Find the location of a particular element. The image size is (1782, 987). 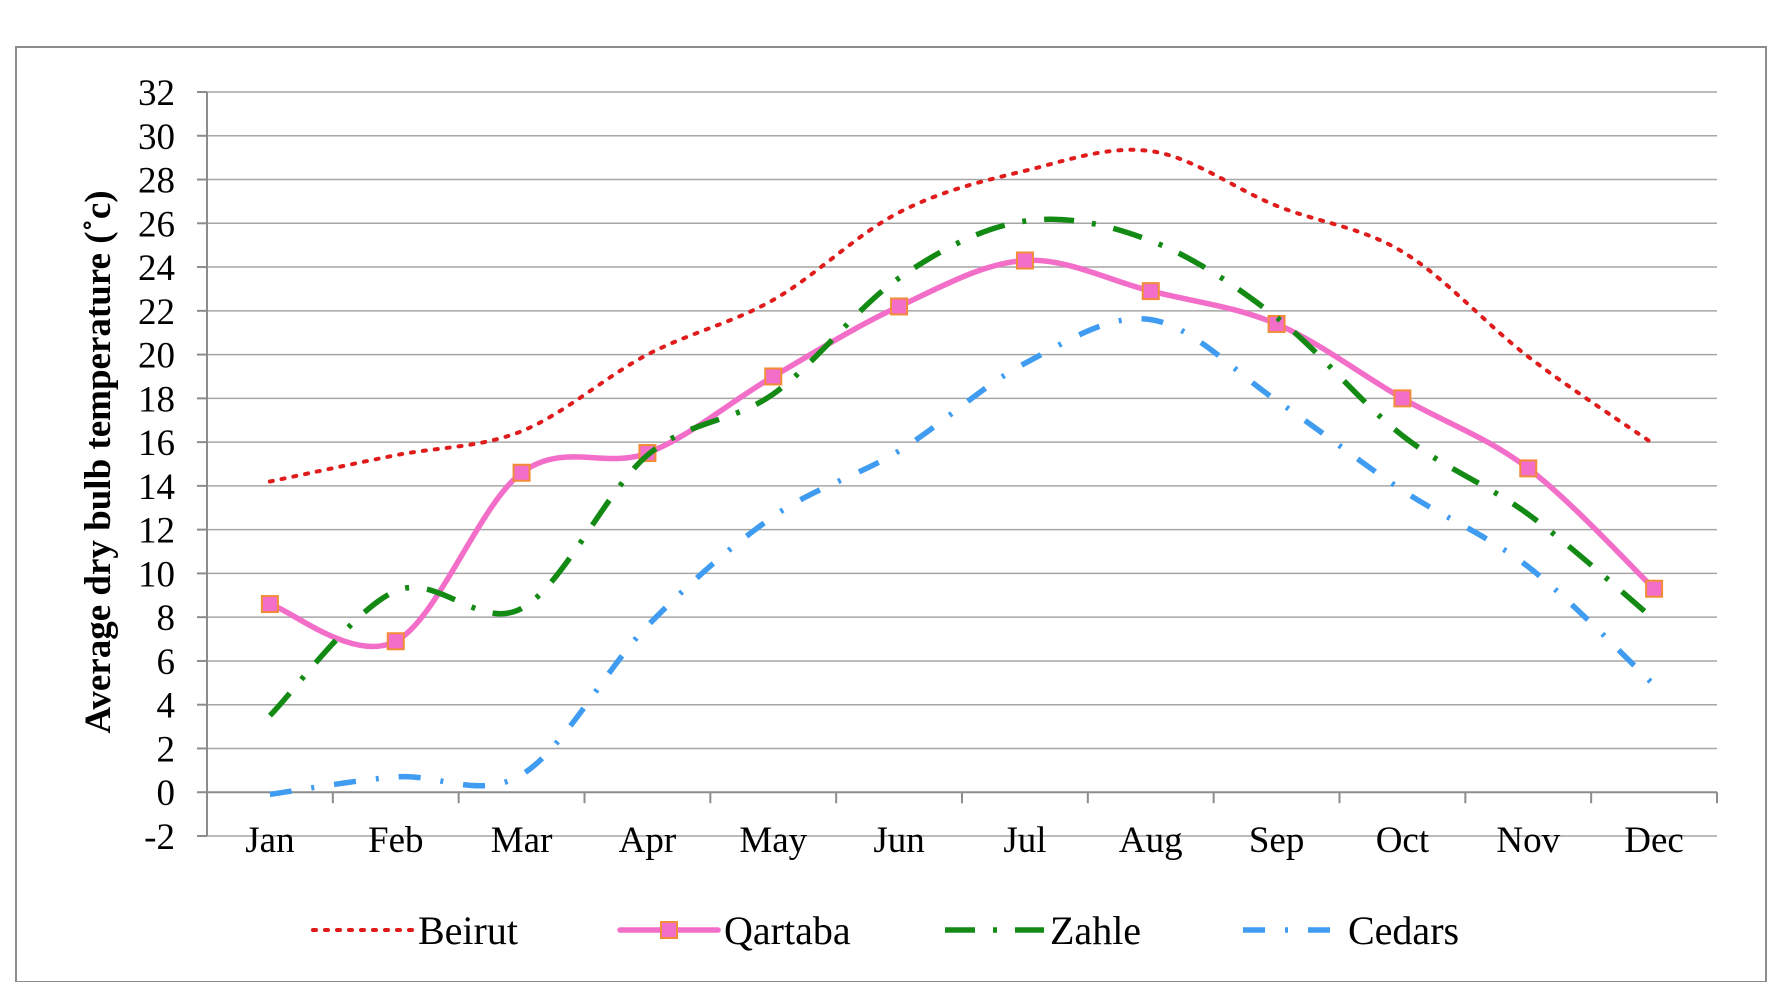

y-tick-label: -2 is located at coordinates (159, 837).